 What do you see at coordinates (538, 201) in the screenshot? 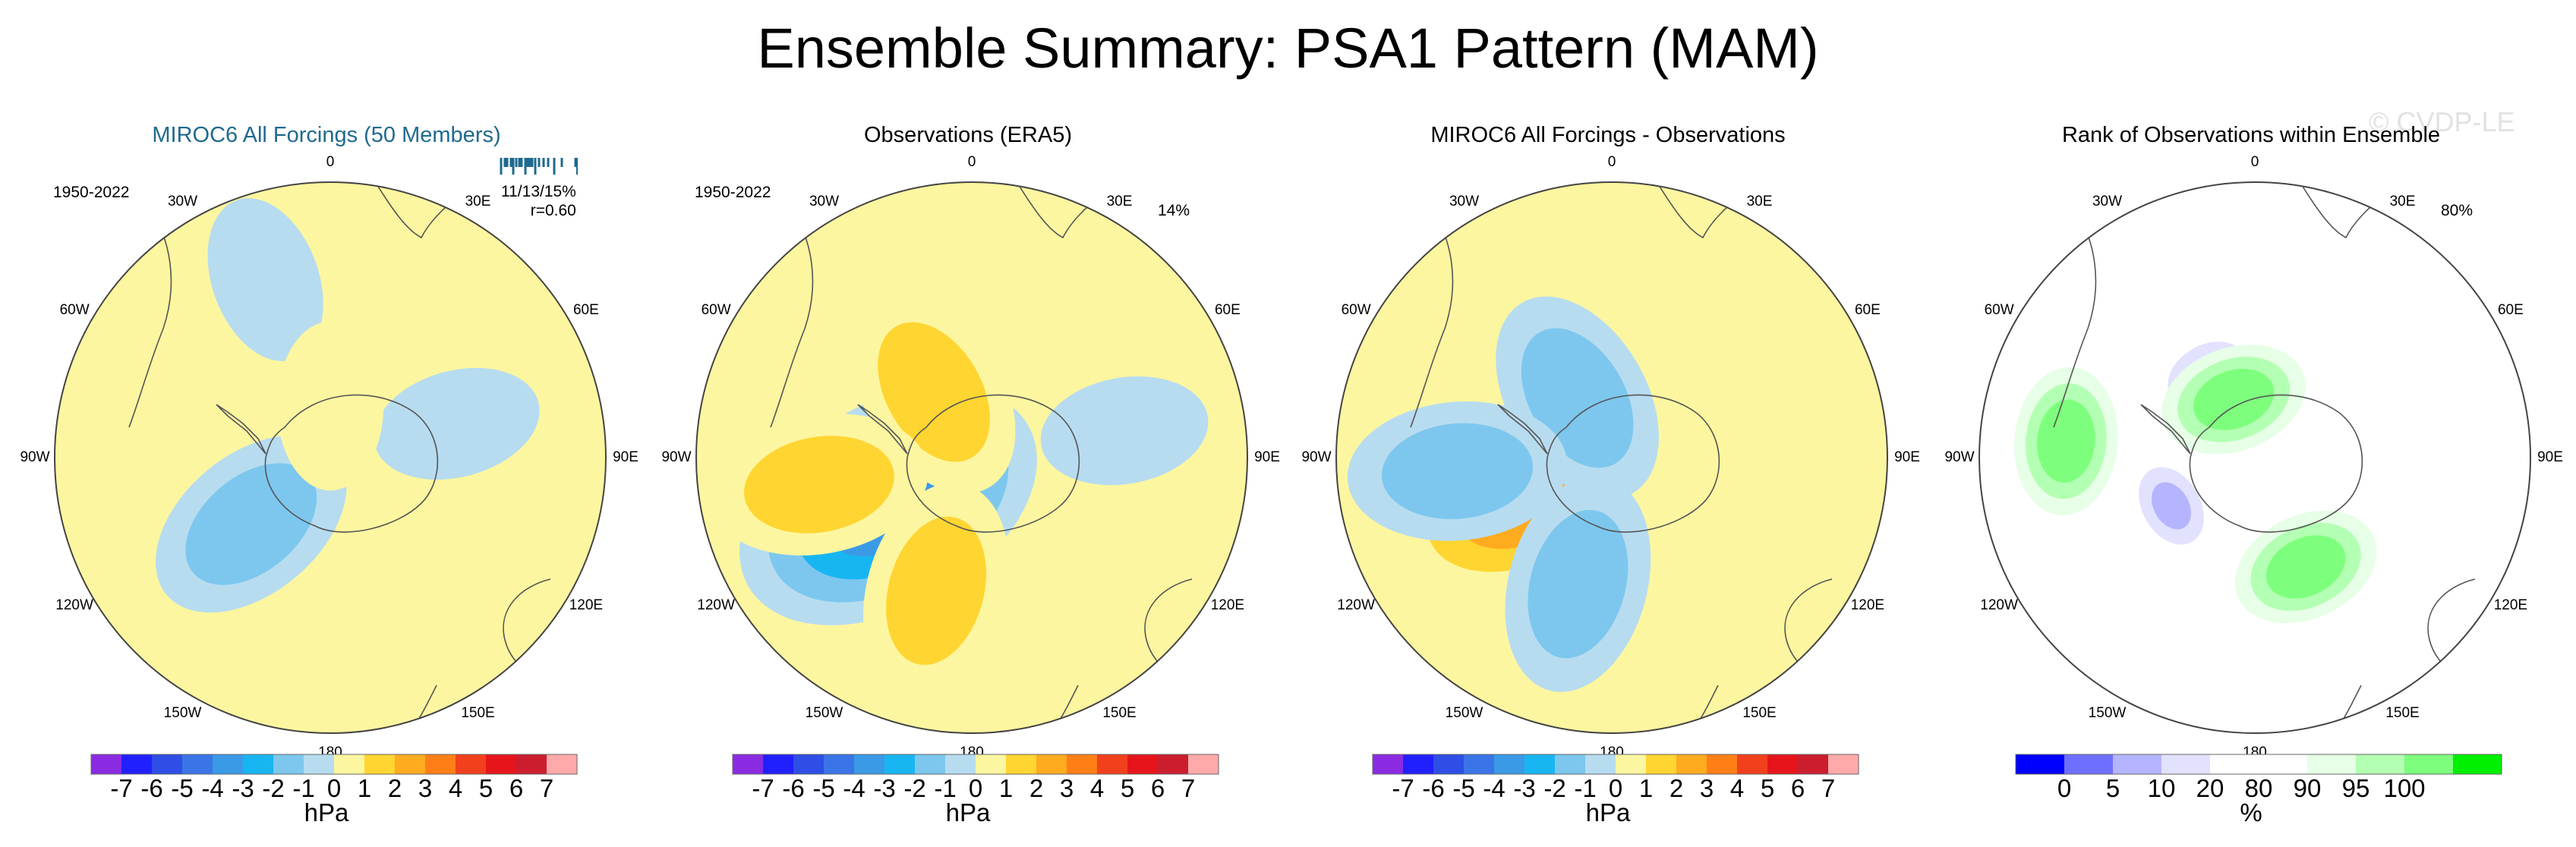
I see `ensemble-stats: 11/13/15% r=0.60` at bounding box center [538, 201].